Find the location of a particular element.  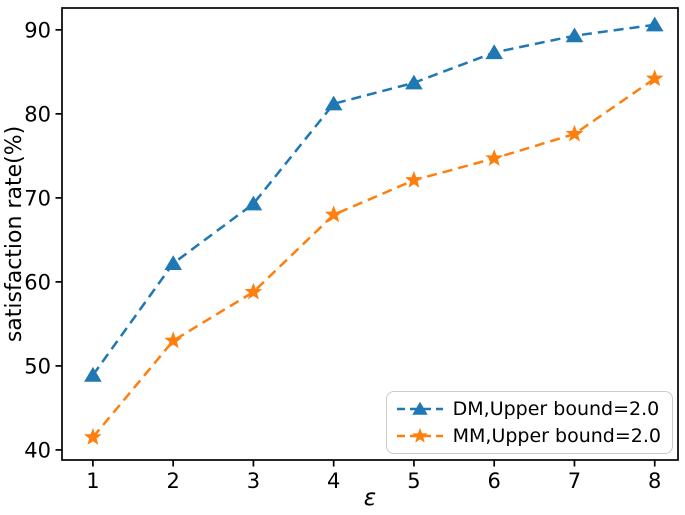

x-tick-label: 8 is located at coordinates (654, 481).